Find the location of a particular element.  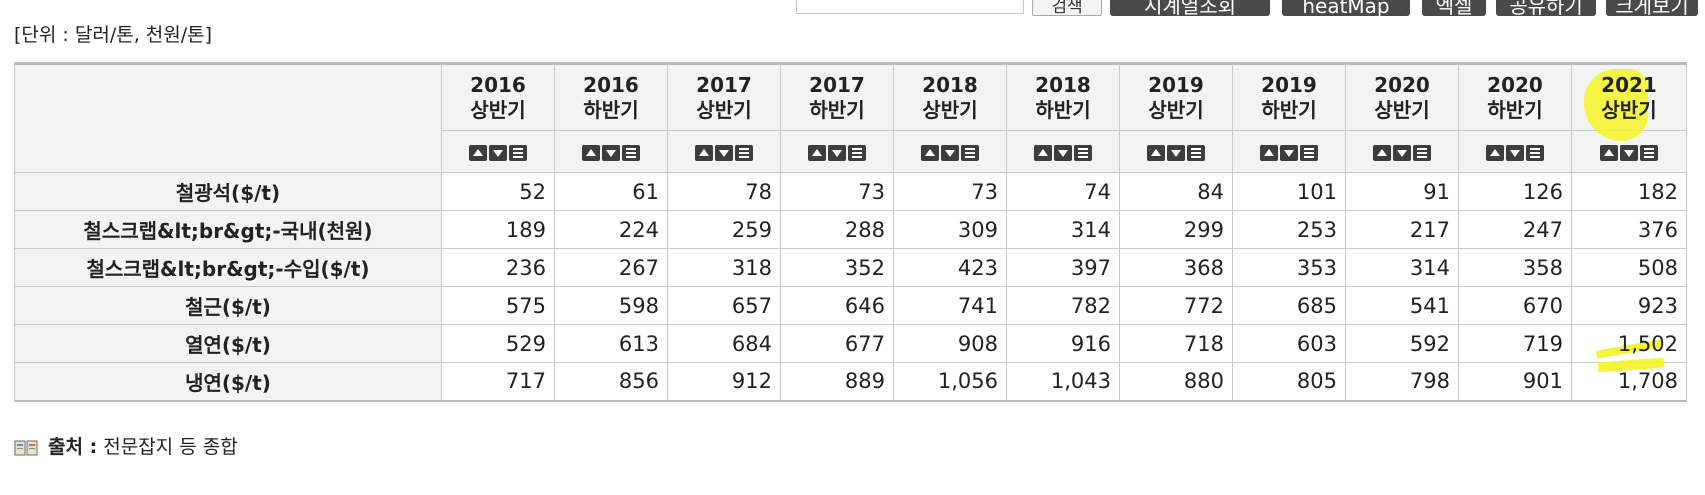

cell-value: 541 is located at coordinates (1429, 305).